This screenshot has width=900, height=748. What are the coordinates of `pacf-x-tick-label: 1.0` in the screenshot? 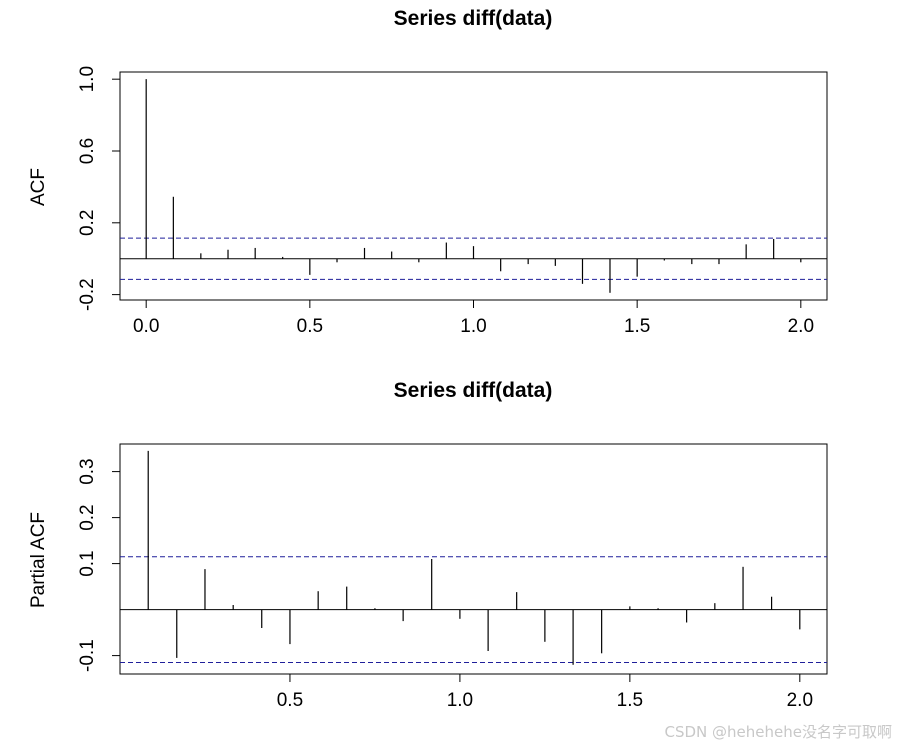 It's located at (460, 700).